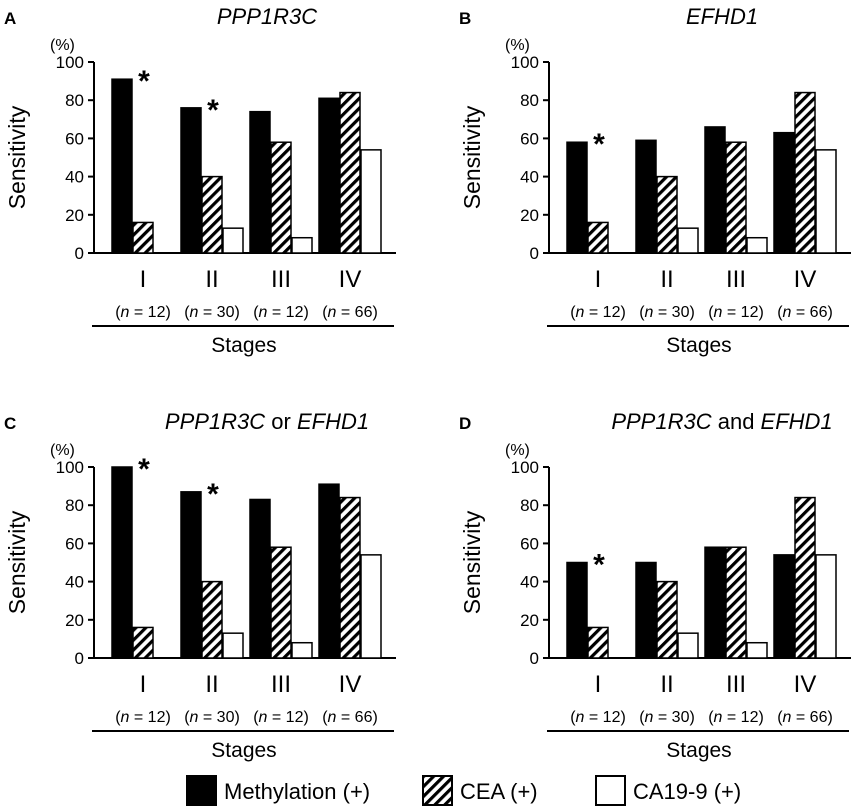 This screenshot has width=864, height=811. What do you see at coordinates (525, 467) in the screenshot?
I see `y-tick-label: 100` at bounding box center [525, 467].